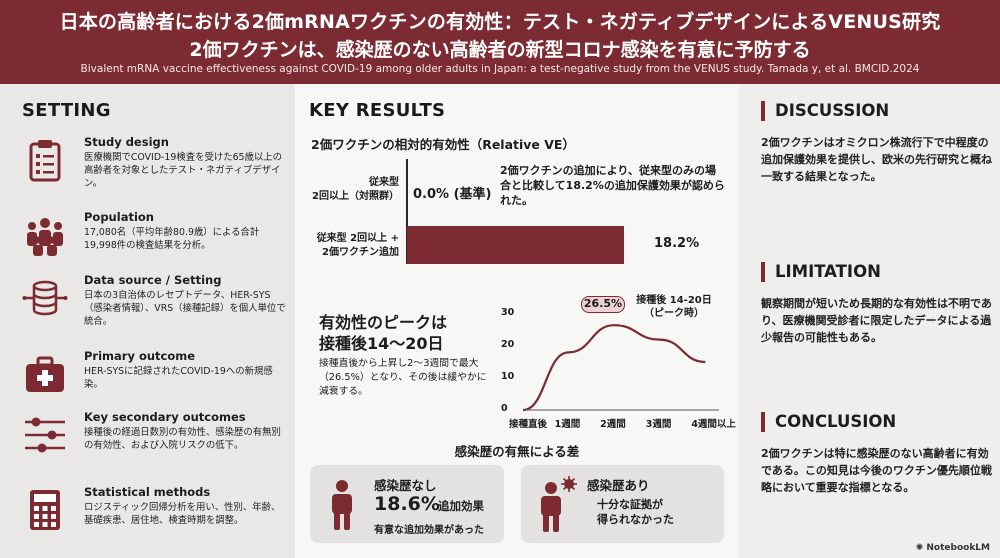 The image size is (1000, 558). I want to click on history-title: 感染歴の有無による差, so click(517, 451).